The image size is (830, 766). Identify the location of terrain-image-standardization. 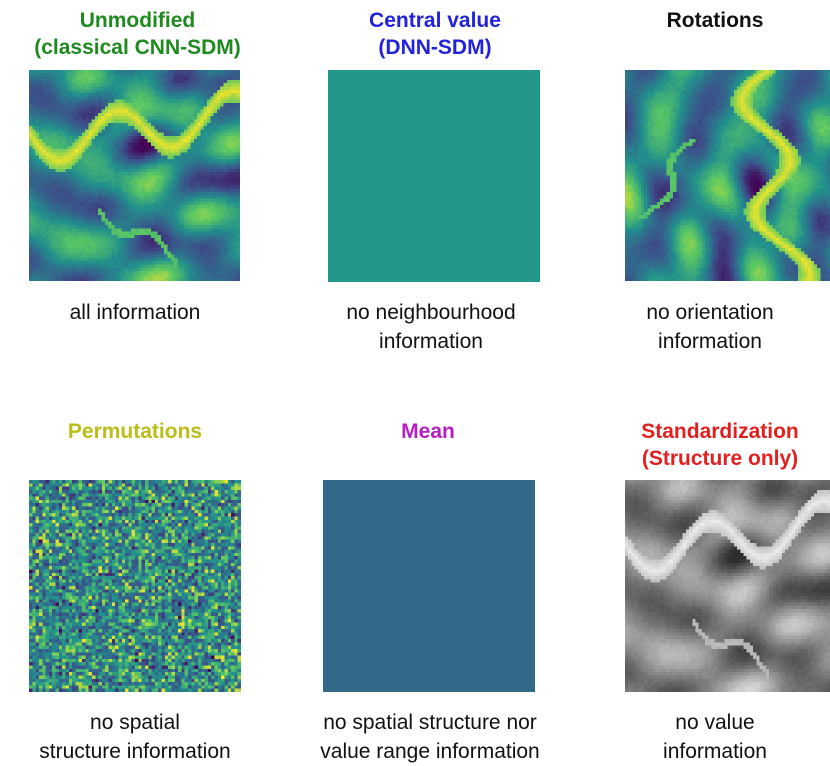
(727, 586).